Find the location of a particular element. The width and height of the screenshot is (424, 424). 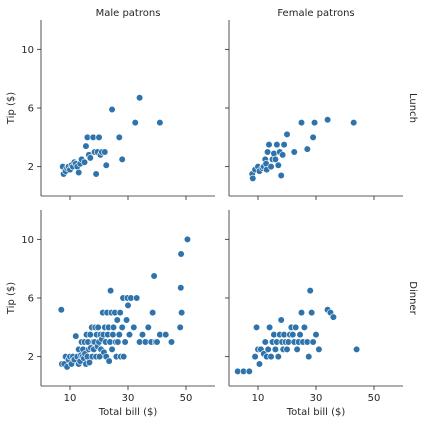

y-axis-title-bottom: Tip ($) is located at coordinates (11, 298).